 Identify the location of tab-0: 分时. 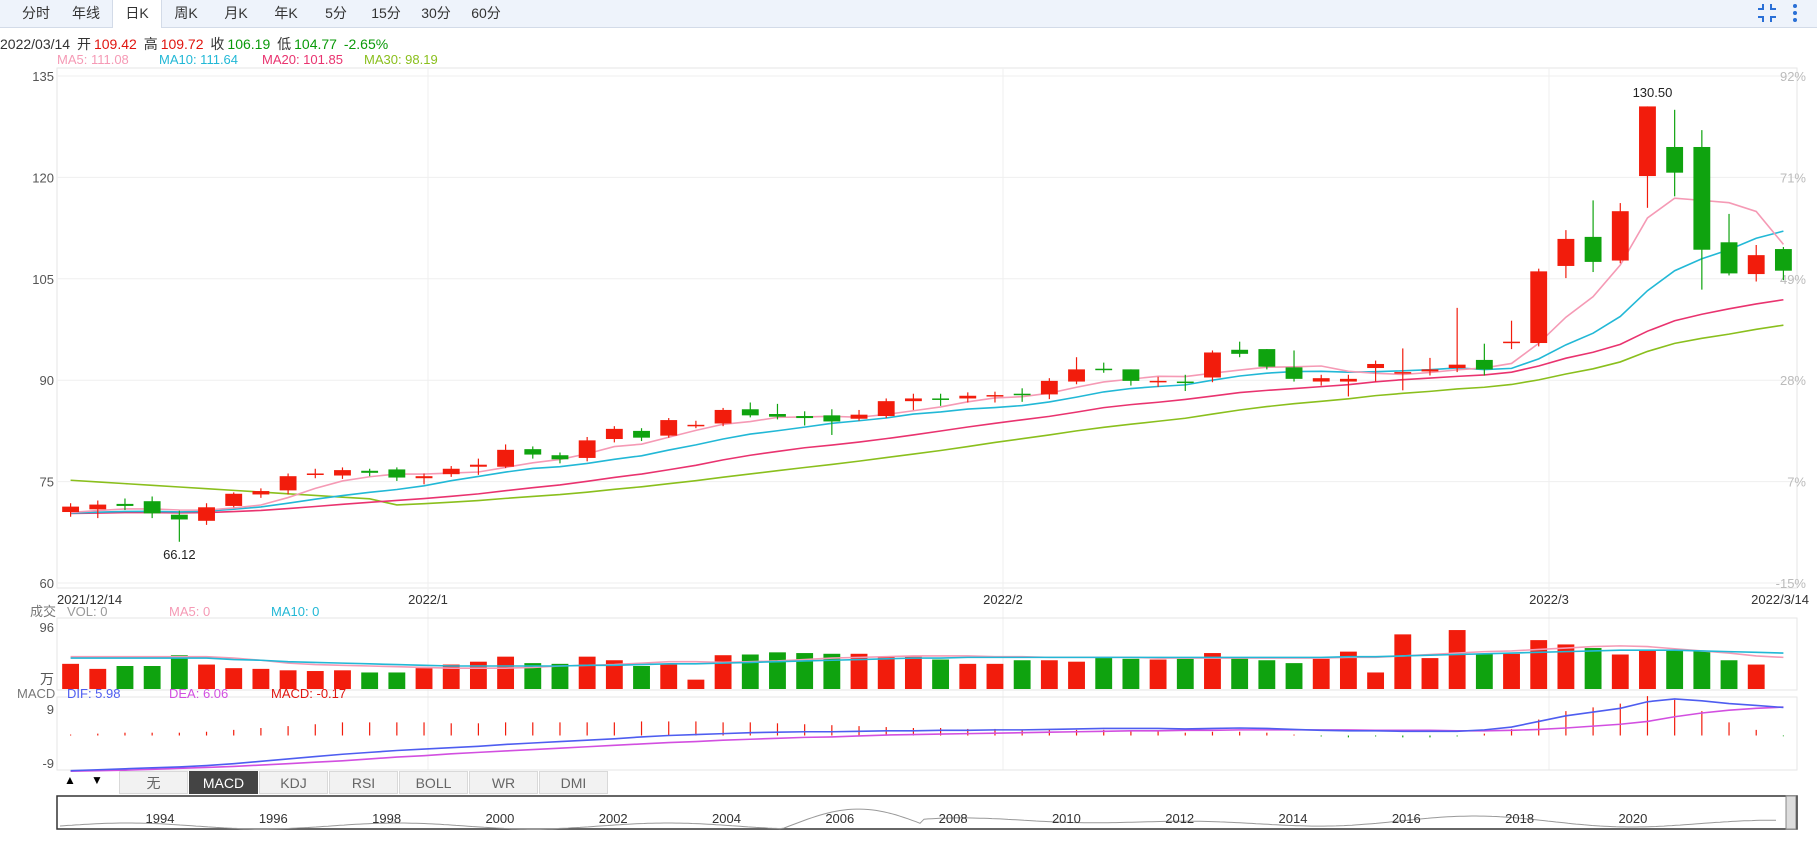
(36, 13).